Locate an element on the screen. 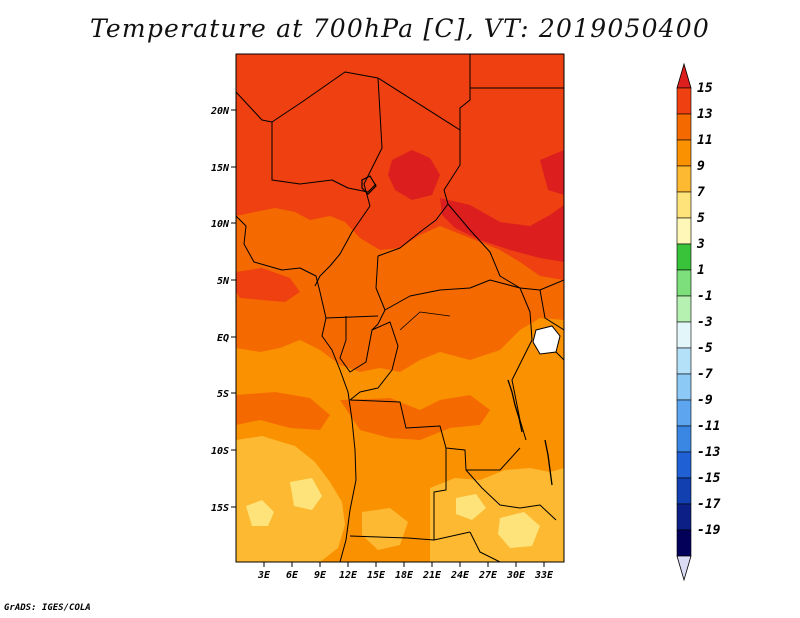 Image resolution: width=800 pixels, height=618 pixels. border-nigeria-cameroon is located at coordinates (342, 246).